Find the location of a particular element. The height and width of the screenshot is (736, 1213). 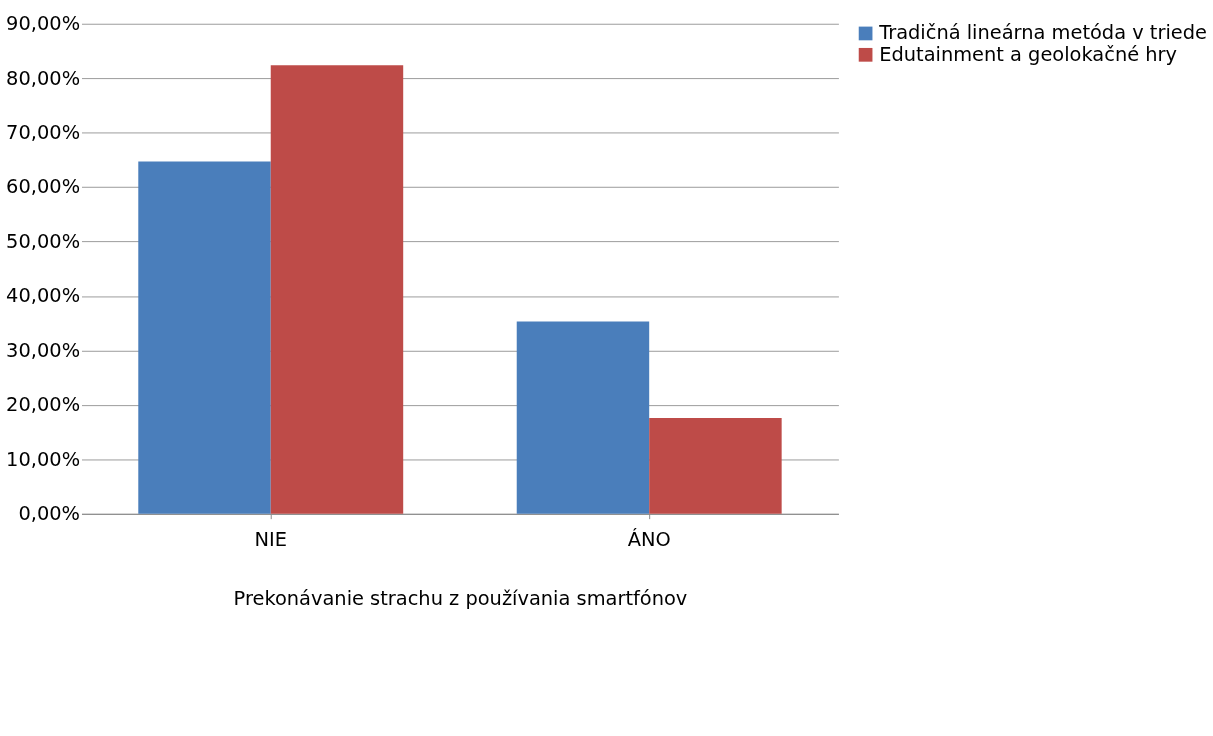

y-tick-label: 50,00% is located at coordinates (43, 241).